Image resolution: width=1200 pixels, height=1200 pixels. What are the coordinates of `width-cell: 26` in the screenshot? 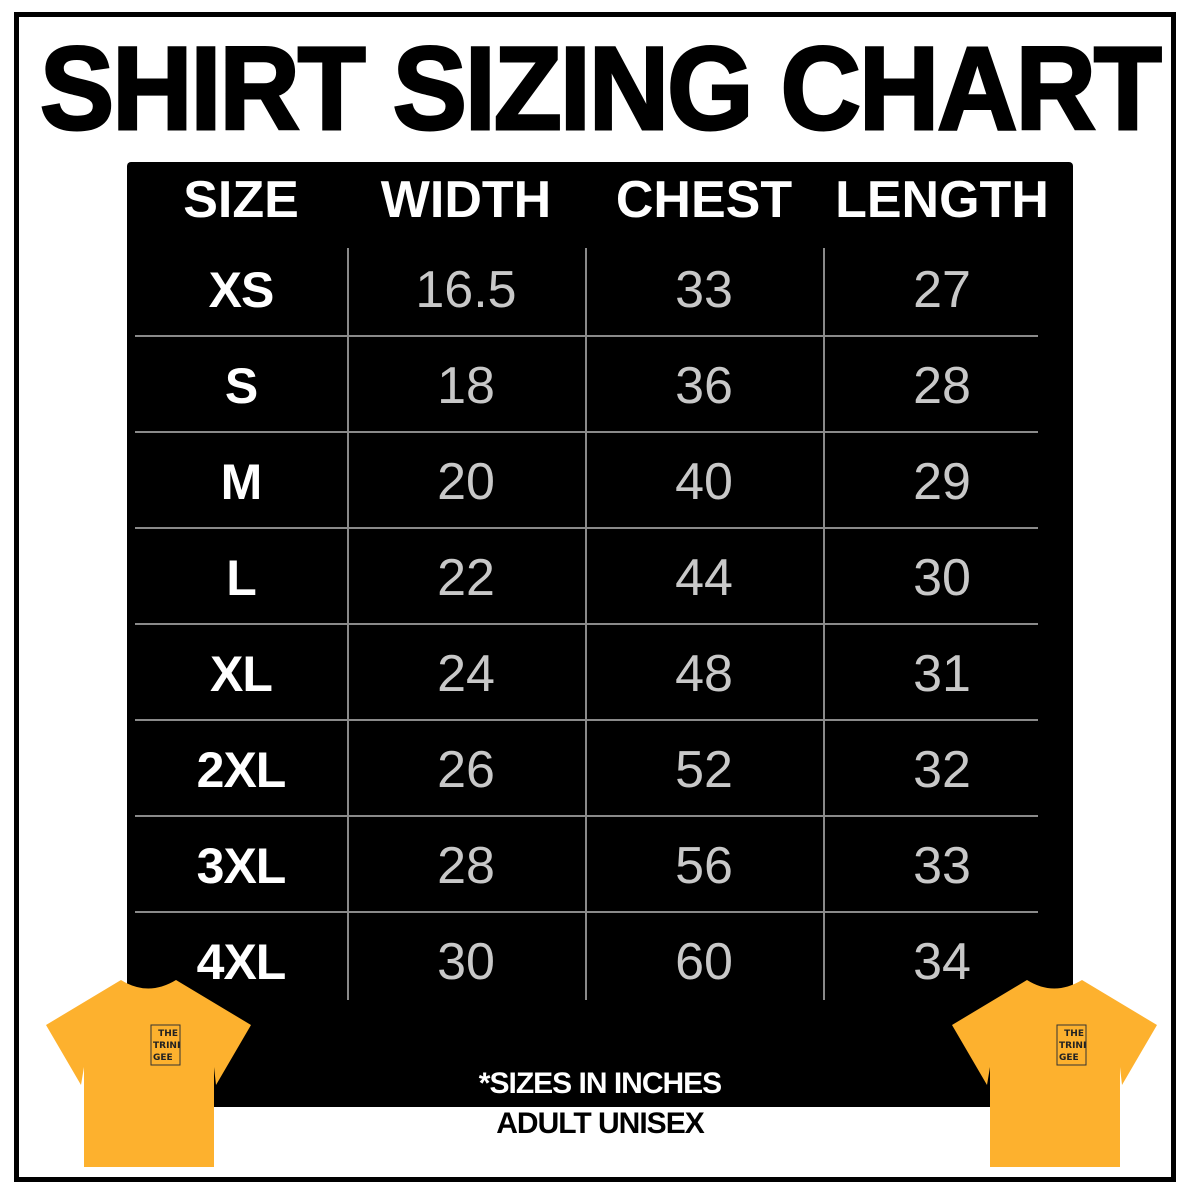 It's located at (466, 770).